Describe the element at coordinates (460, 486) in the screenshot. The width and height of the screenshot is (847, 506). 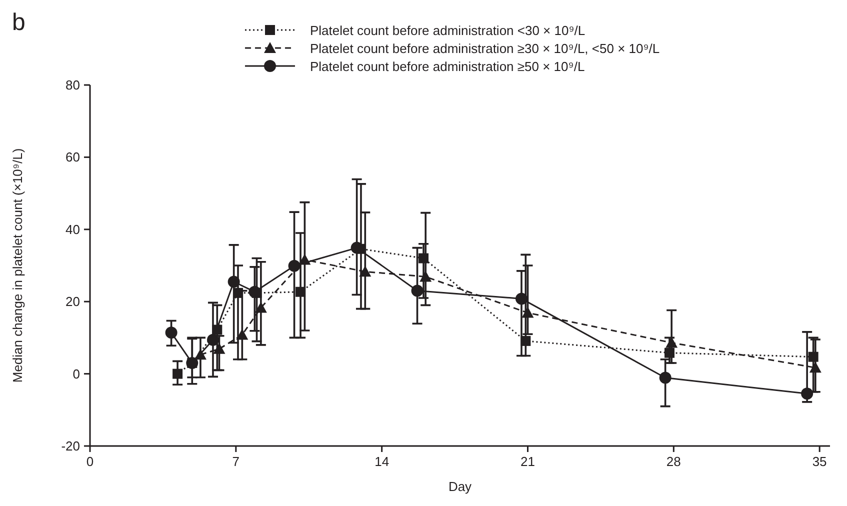
I see `x-axis-title: Day` at that location.